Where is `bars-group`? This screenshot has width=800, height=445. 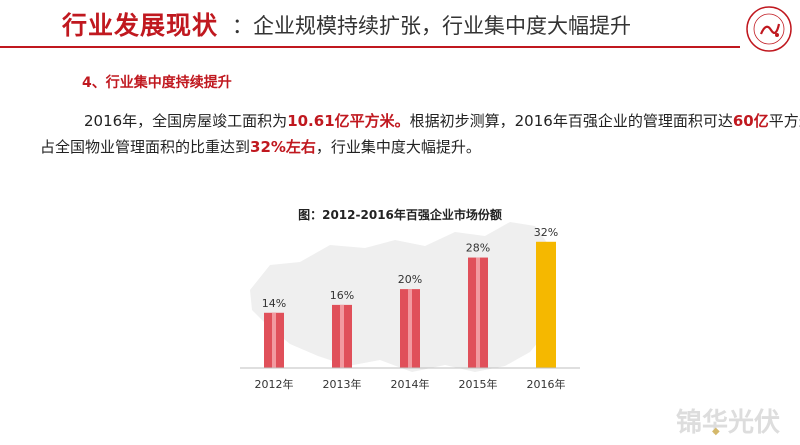
bars-group is located at coordinates (410, 304).